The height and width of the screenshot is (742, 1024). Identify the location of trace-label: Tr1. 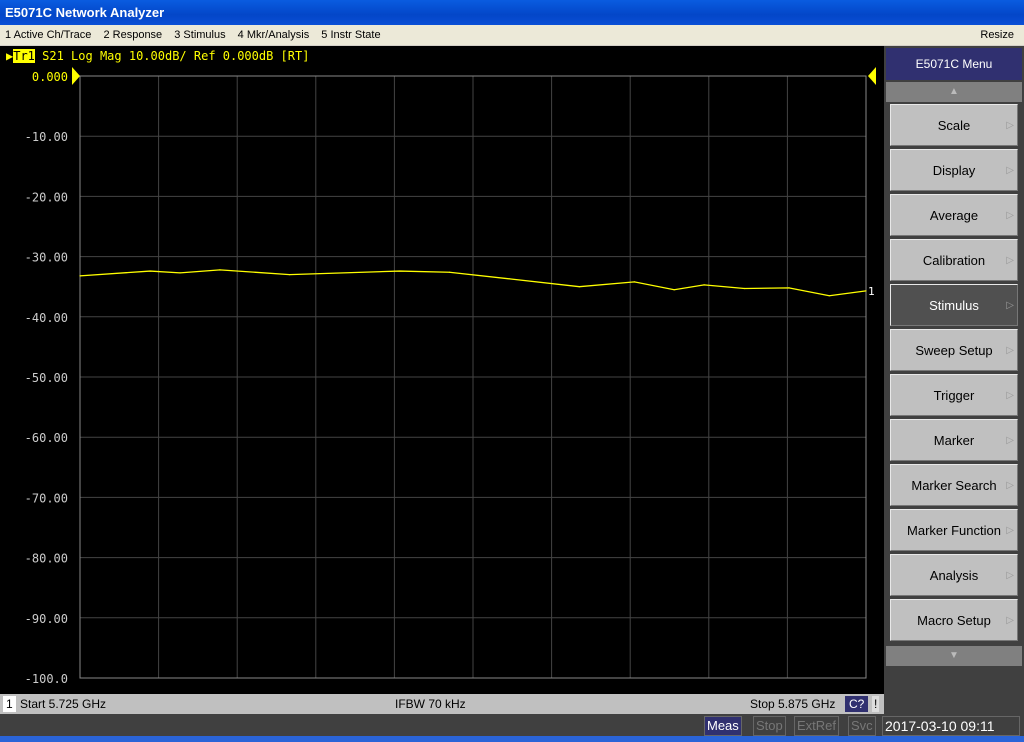
(24, 56).